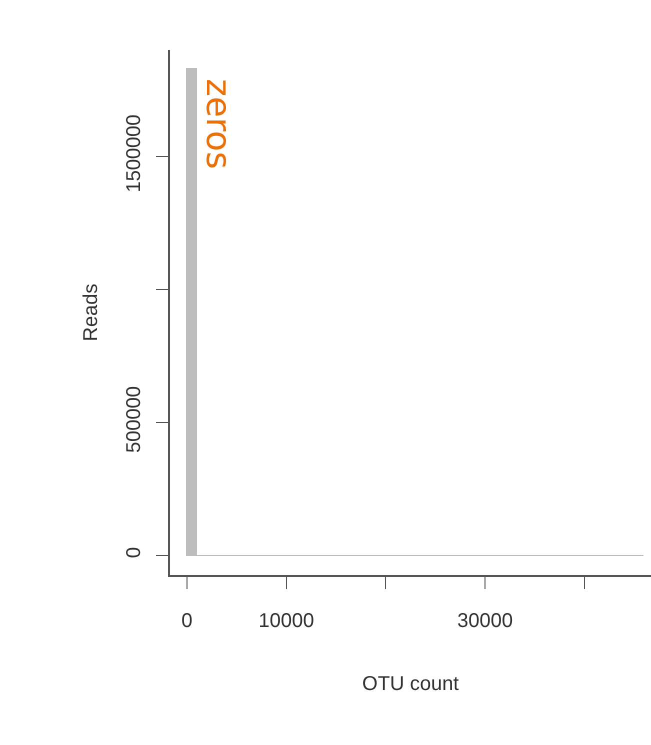  What do you see at coordinates (91, 313) in the screenshot?
I see `y-axis-title: Reads` at bounding box center [91, 313].